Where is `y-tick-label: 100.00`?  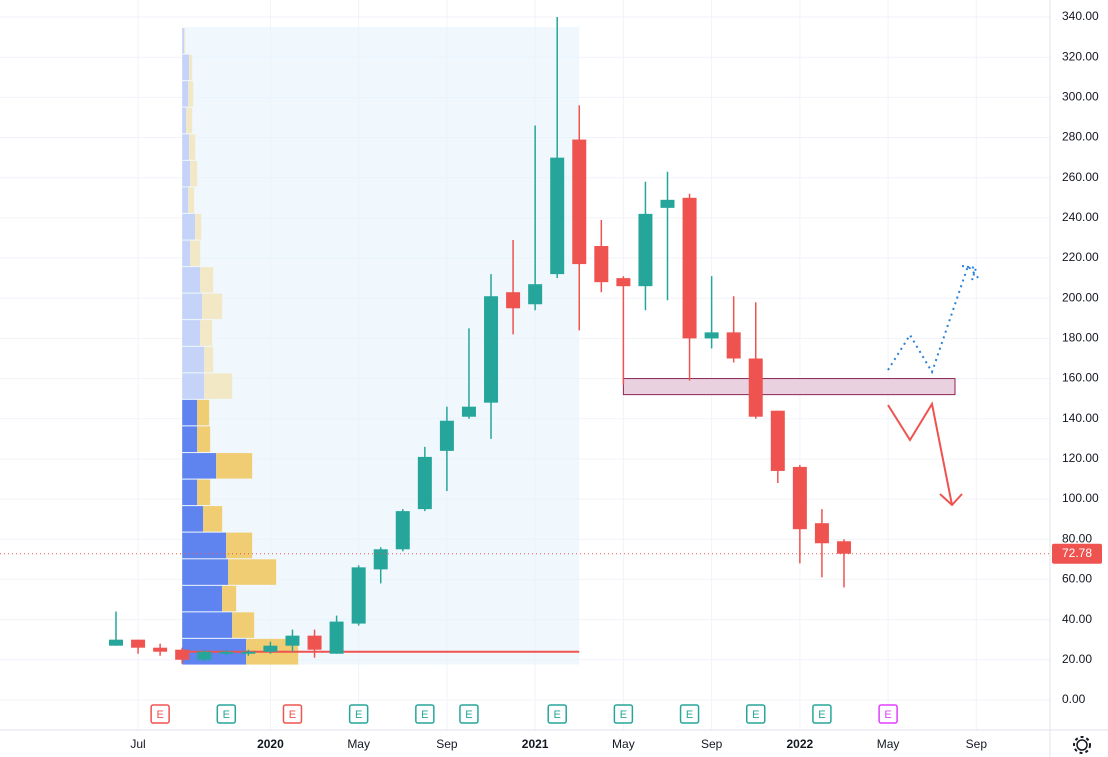
y-tick-label: 100.00 is located at coordinates (1080, 498).